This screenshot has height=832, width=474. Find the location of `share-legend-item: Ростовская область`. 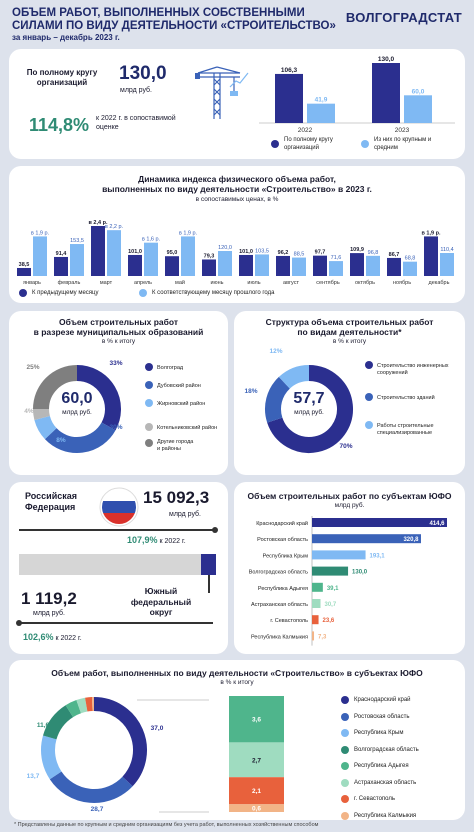

share-legend-item: Ростовская область is located at coordinates (375, 716).